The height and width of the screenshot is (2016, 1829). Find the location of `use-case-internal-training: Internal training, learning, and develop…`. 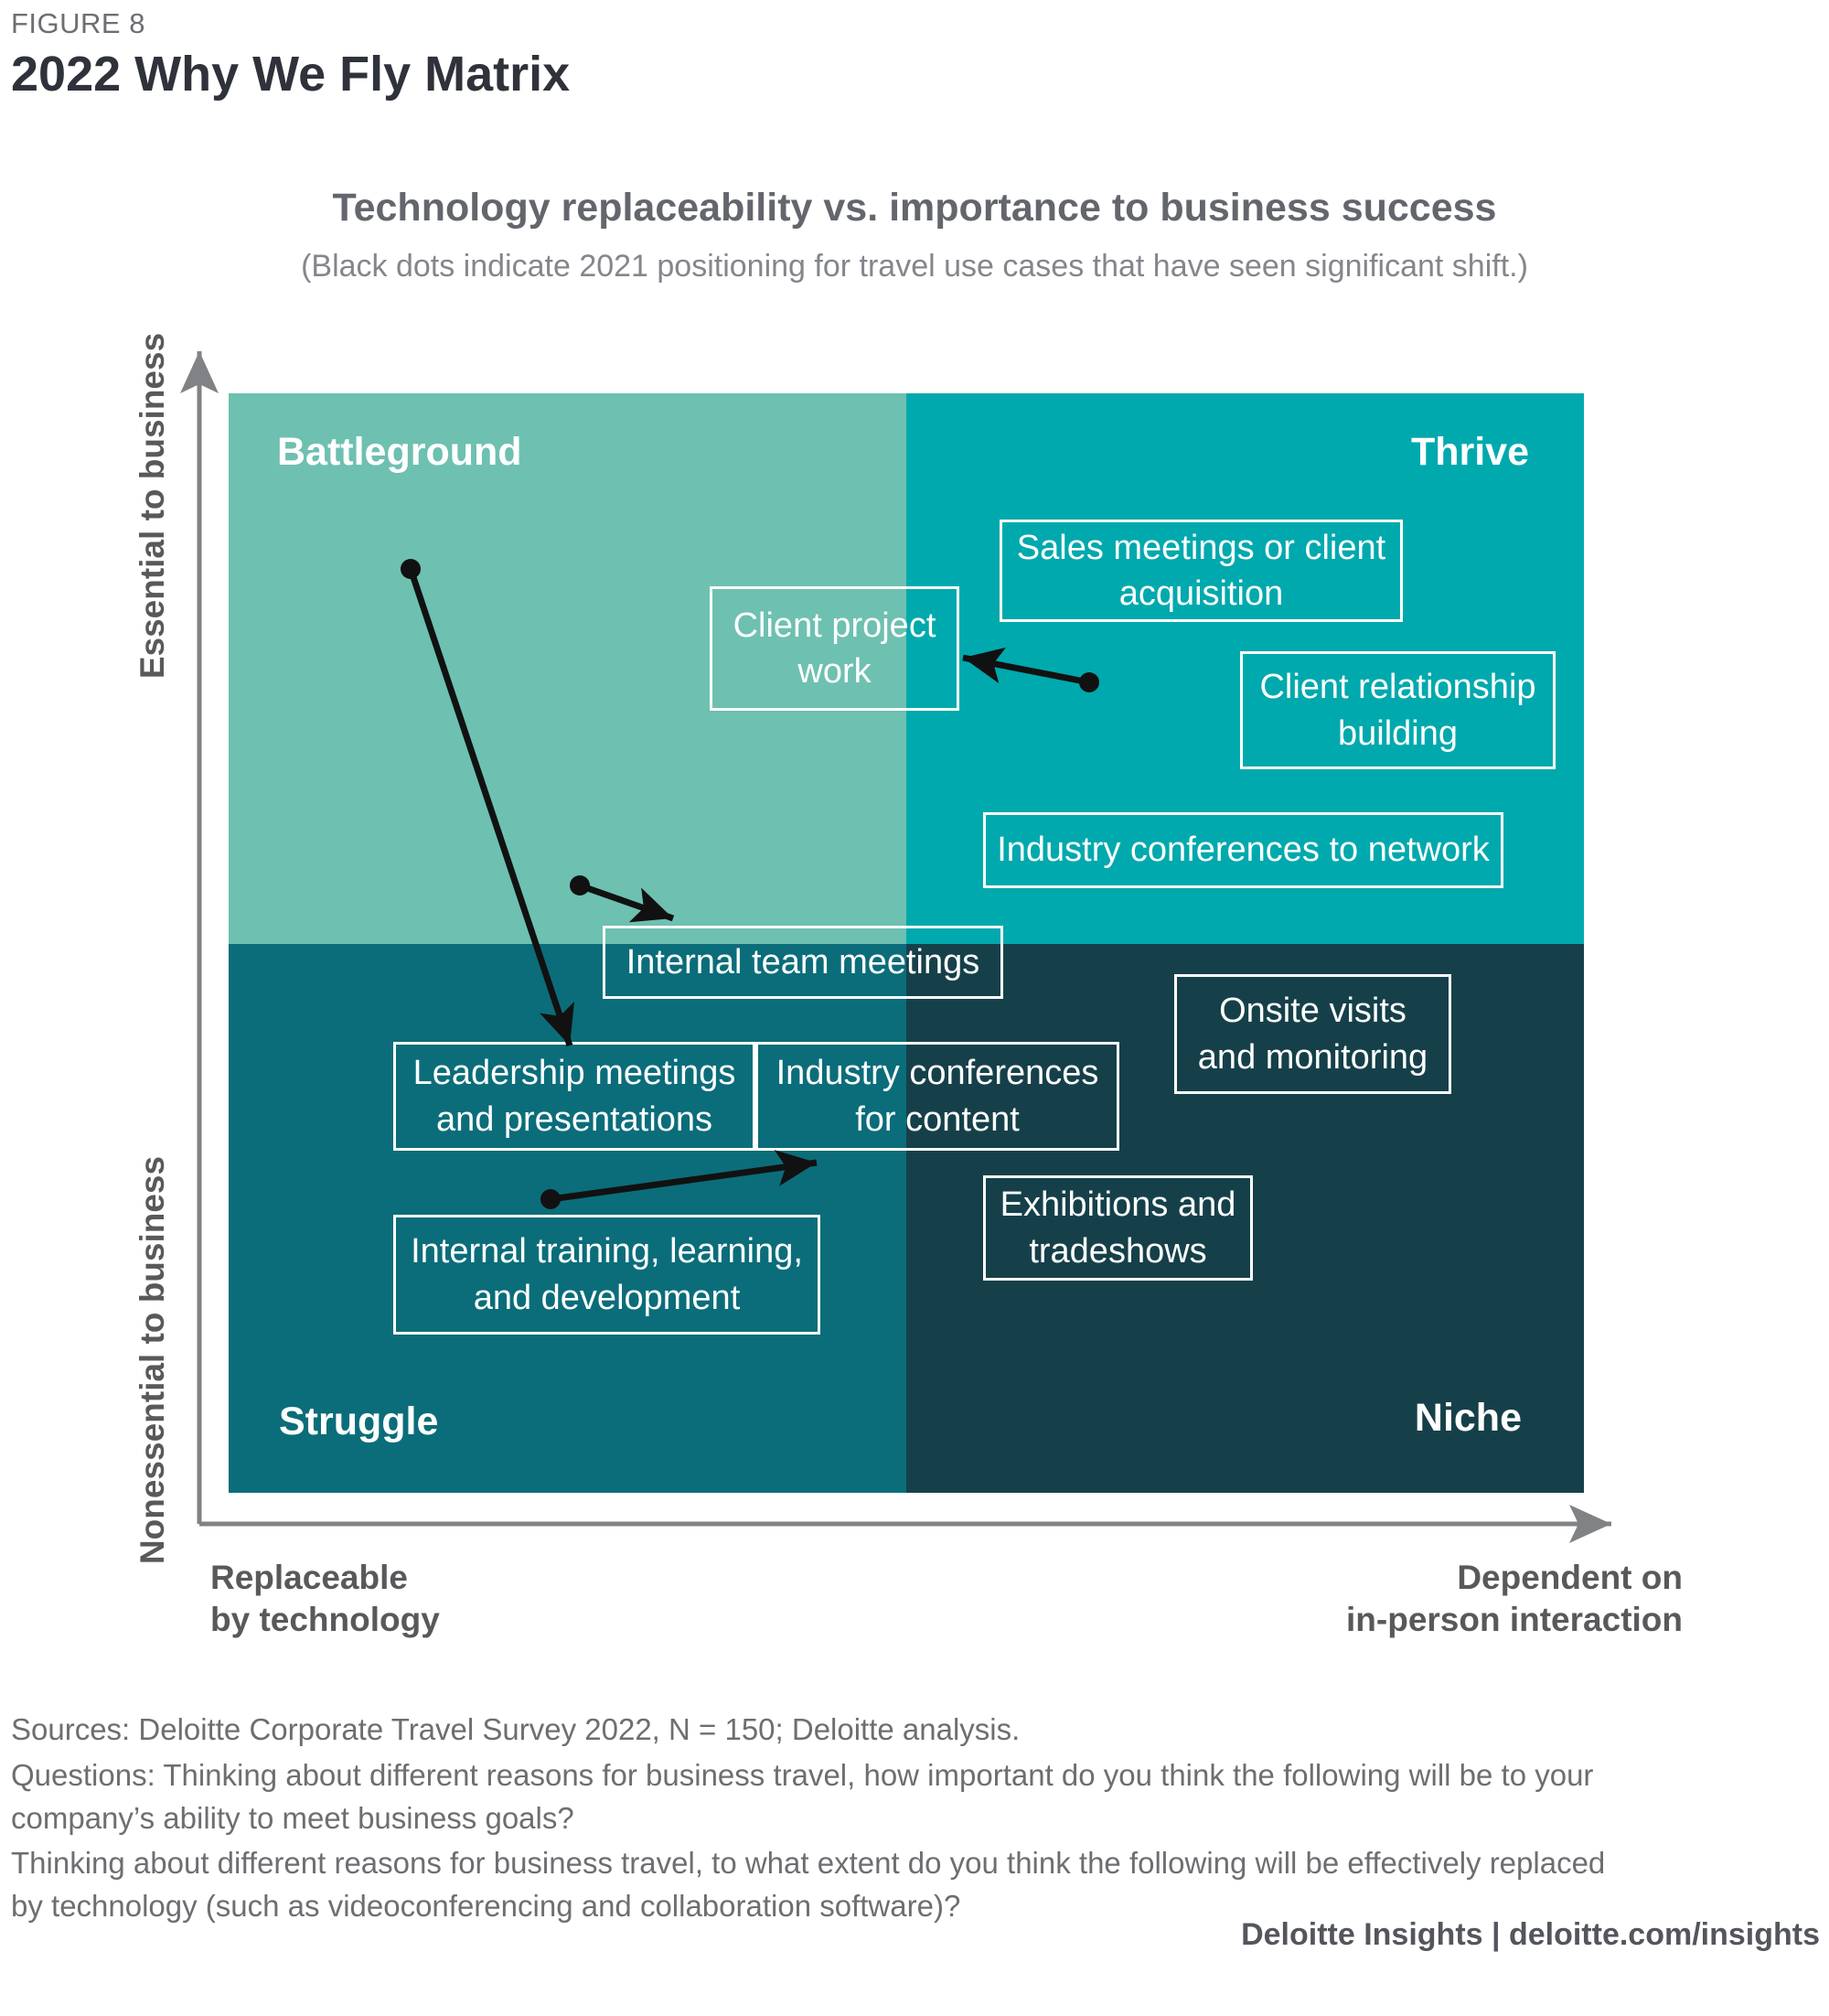

use-case-internal-training: Internal training, learning, and develop… is located at coordinates (606, 1275).